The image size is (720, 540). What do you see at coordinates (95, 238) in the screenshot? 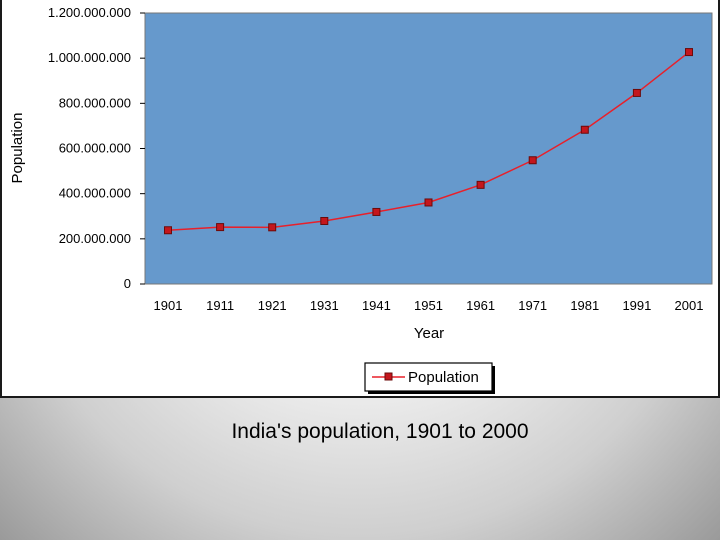
I see `y-tick-label: 200.000.000` at bounding box center [95, 238].